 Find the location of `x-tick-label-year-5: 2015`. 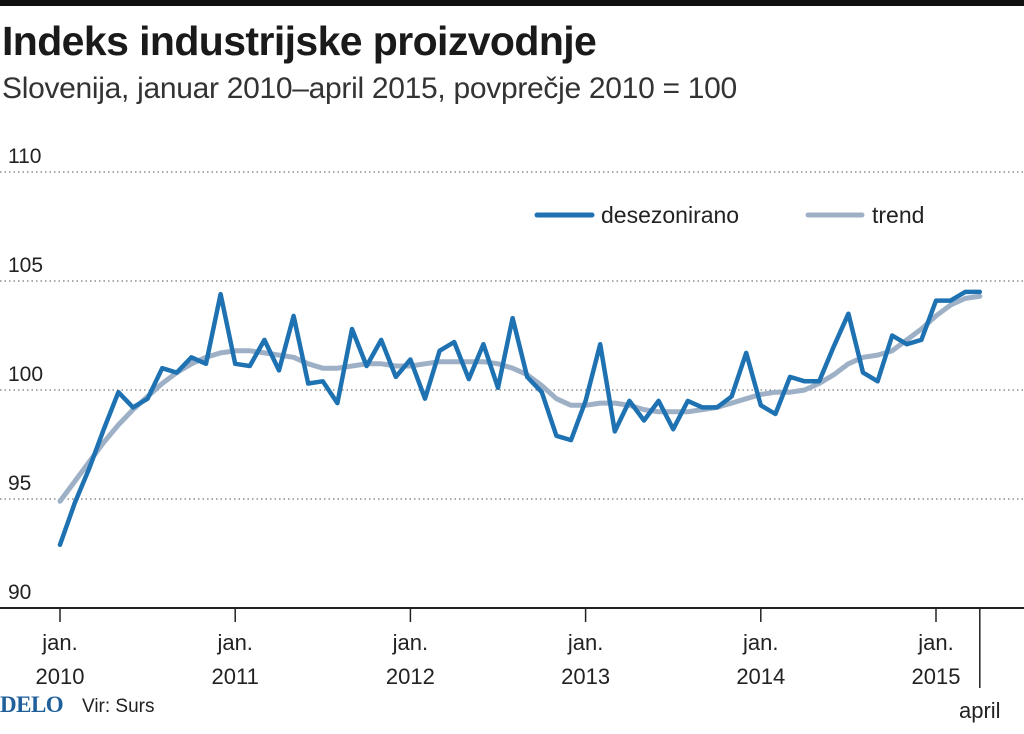

x-tick-label-year-5: 2015 is located at coordinates (936, 676).